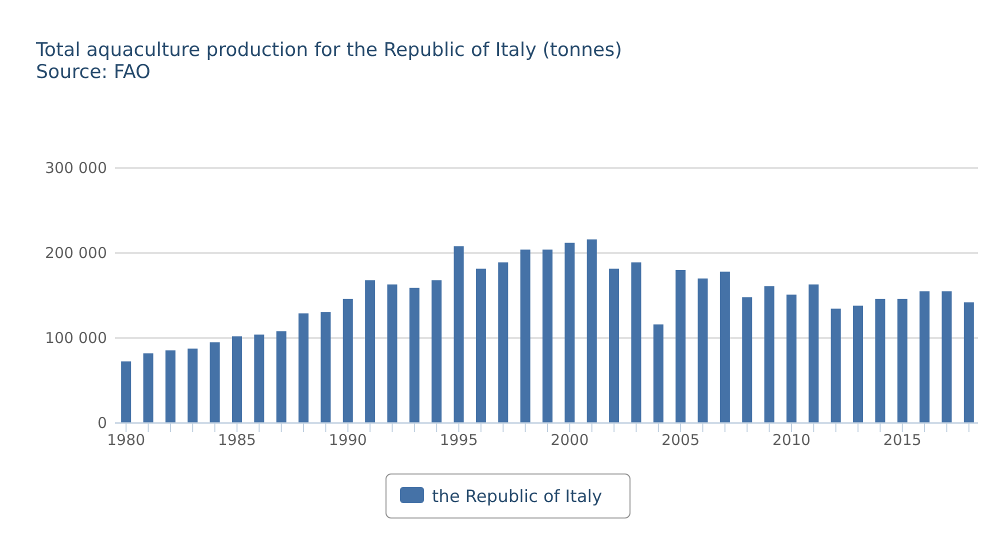 The image size is (986, 533). Describe the element at coordinates (902, 440) in the screenshot. I see `x-tick-label: 2015` at that location.